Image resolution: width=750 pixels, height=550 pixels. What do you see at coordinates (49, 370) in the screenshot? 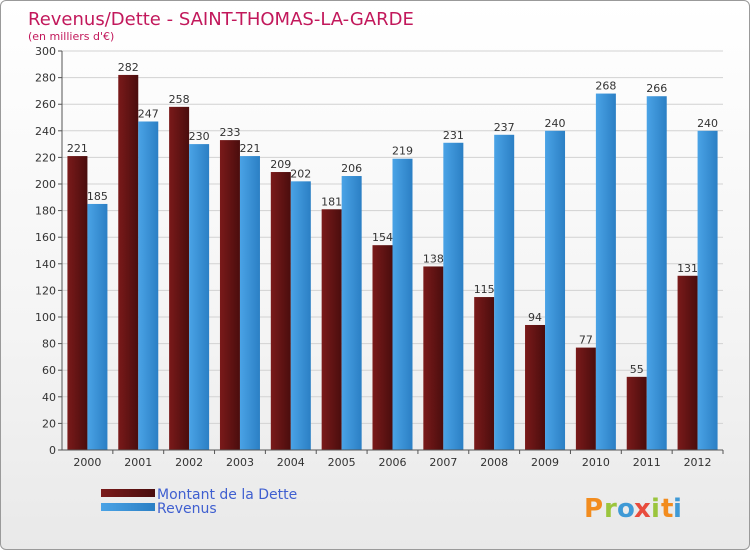
I see `y-tick-label: 60` at bounding box center [49, 370].